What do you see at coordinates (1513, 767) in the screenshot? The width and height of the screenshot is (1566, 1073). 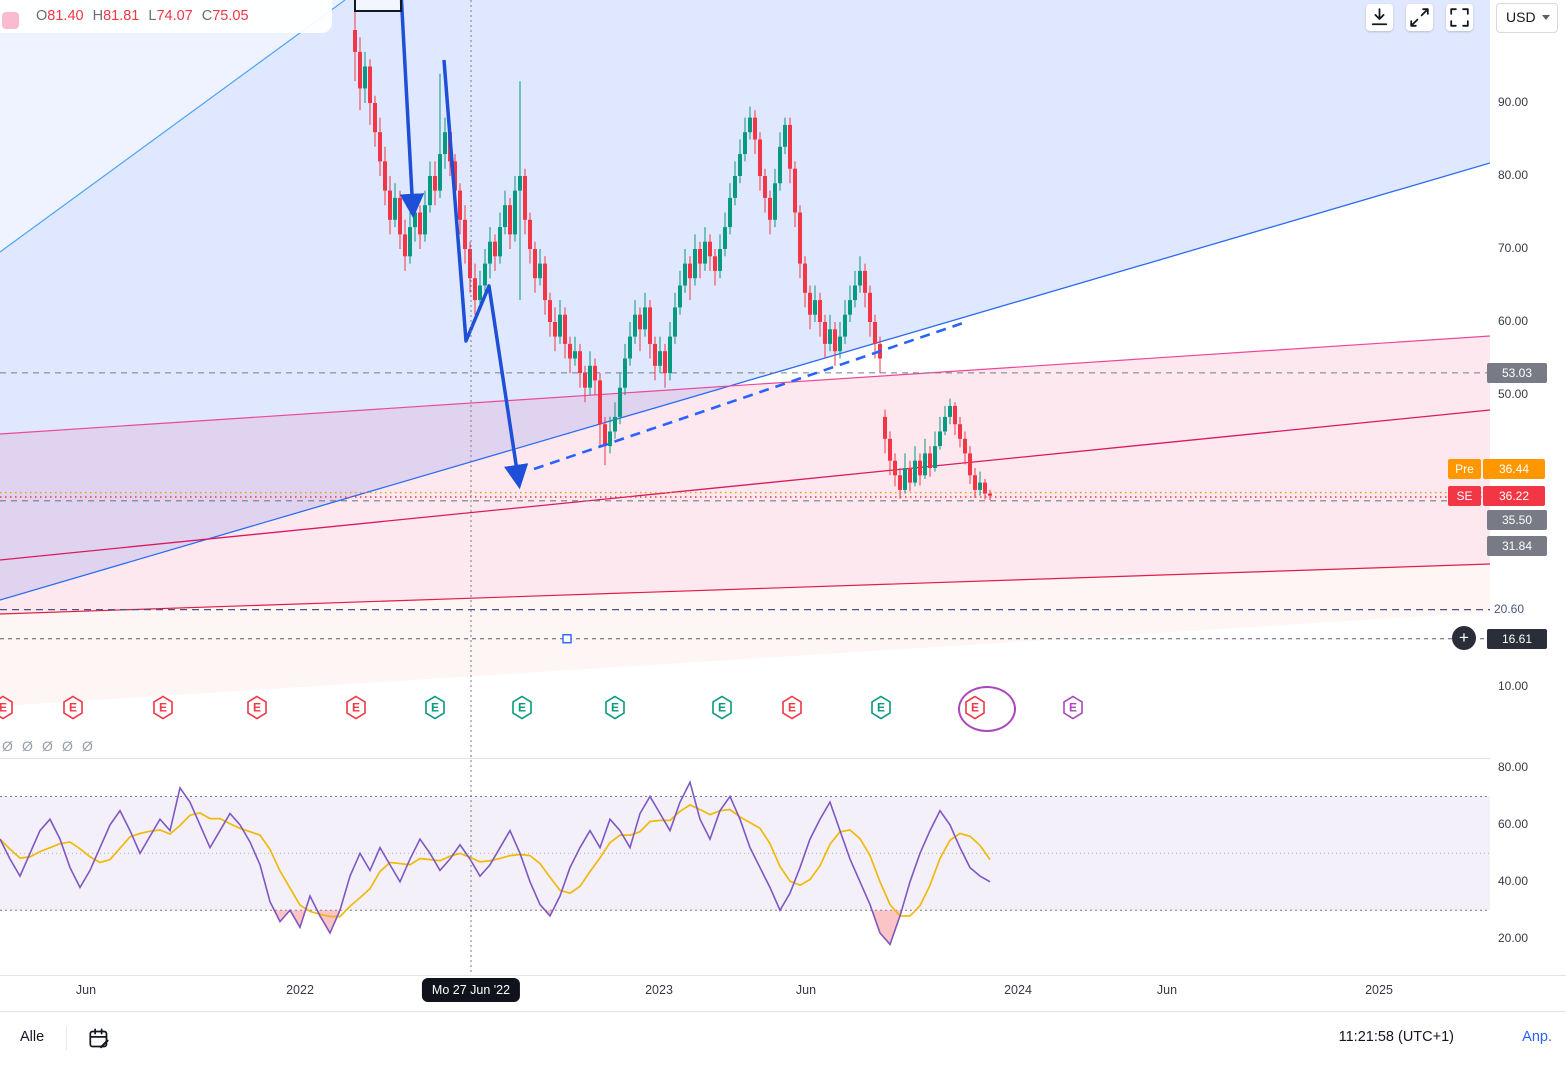 I see `indicator-label: 80.00` at bounding box center [1513, 767].